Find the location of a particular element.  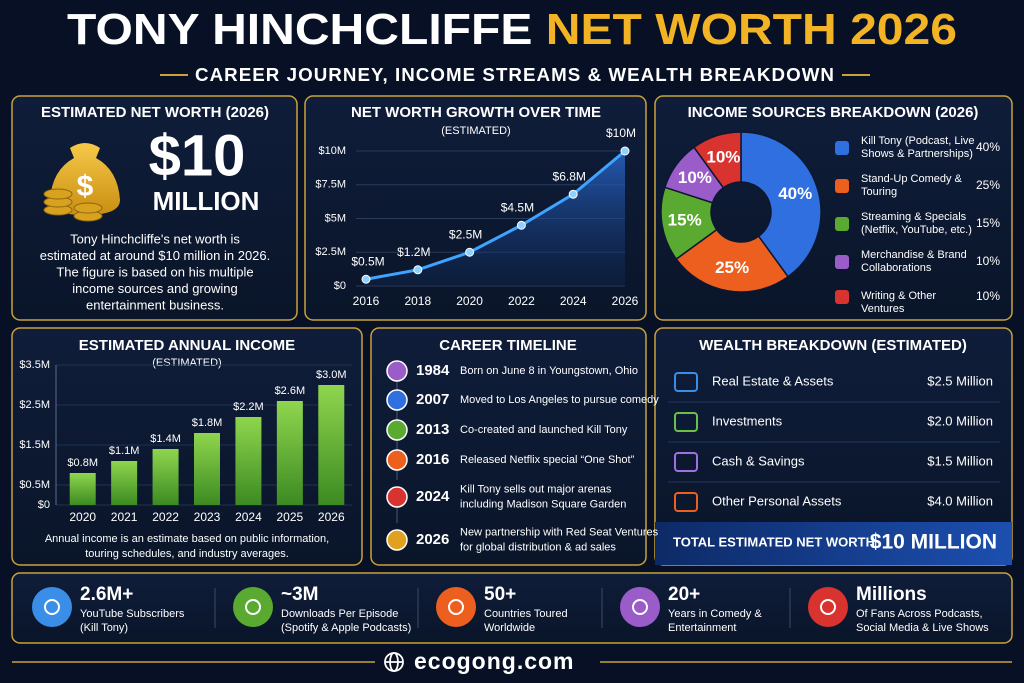

value-label: $10M is located at coordinates (621, 133).